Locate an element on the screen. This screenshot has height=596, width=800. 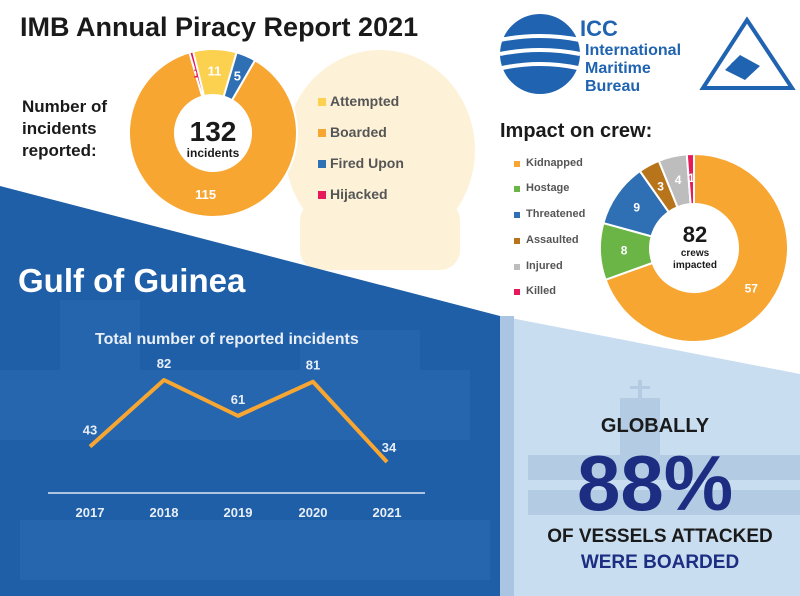
donut-value-label: 115 is located at coordinates (205, 194).